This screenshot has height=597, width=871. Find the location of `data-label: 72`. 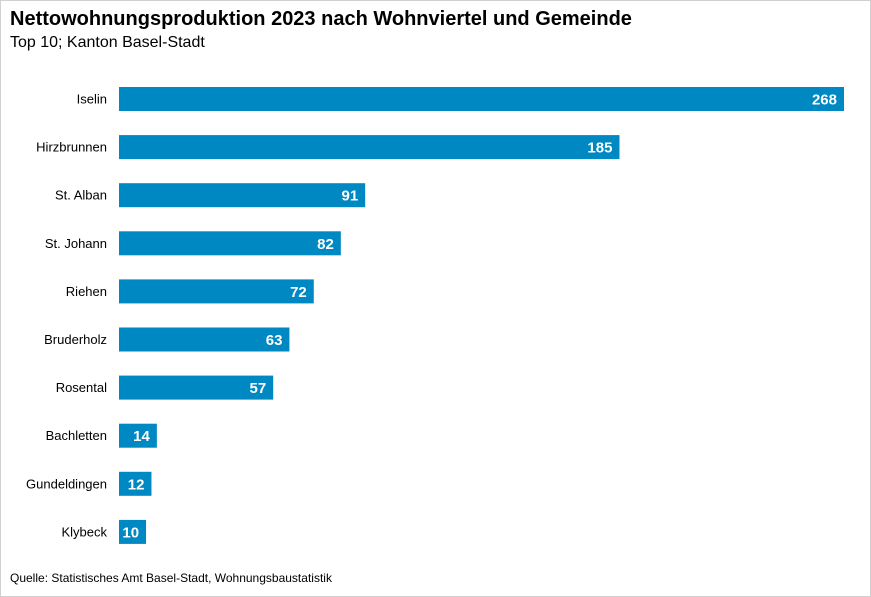

data-label: 72 is located at coordinates (298, 292).